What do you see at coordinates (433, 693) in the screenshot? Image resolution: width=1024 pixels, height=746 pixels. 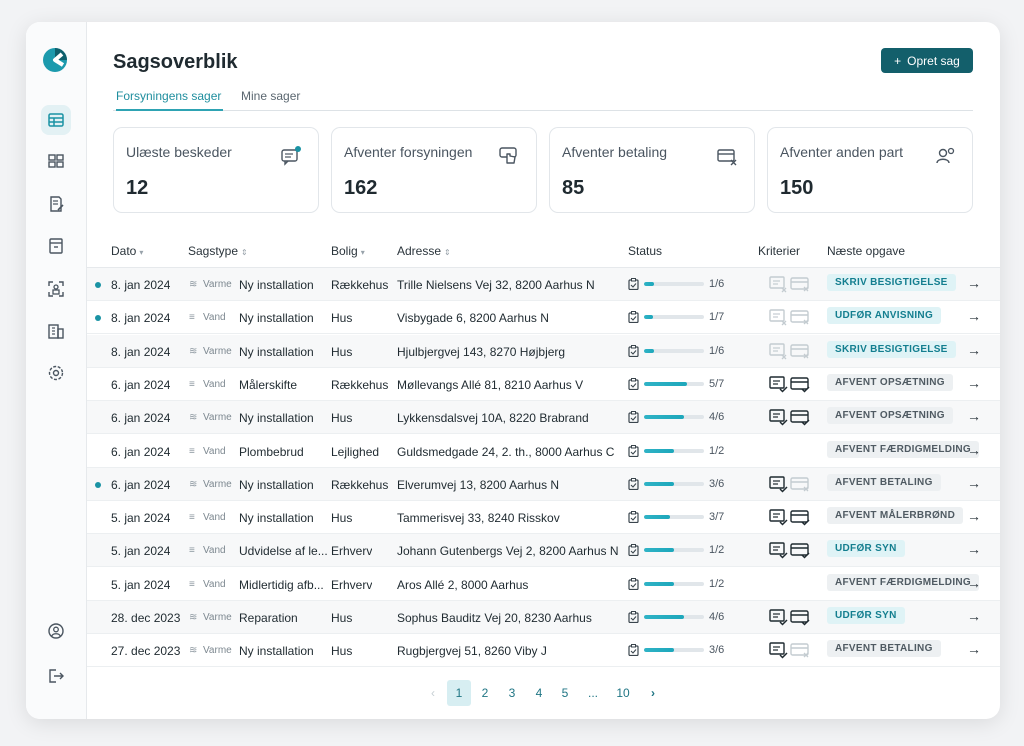 I see `prev-page-button: ‹` at bounding box center [433, 693].